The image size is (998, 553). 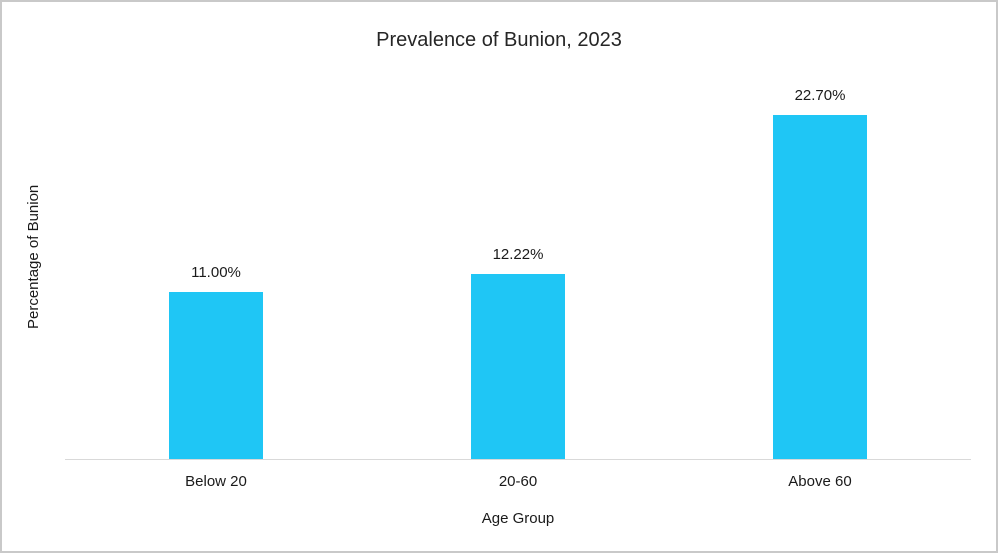 I want to click on bar-value-label: 22.70%, so click(x=820, y=95).